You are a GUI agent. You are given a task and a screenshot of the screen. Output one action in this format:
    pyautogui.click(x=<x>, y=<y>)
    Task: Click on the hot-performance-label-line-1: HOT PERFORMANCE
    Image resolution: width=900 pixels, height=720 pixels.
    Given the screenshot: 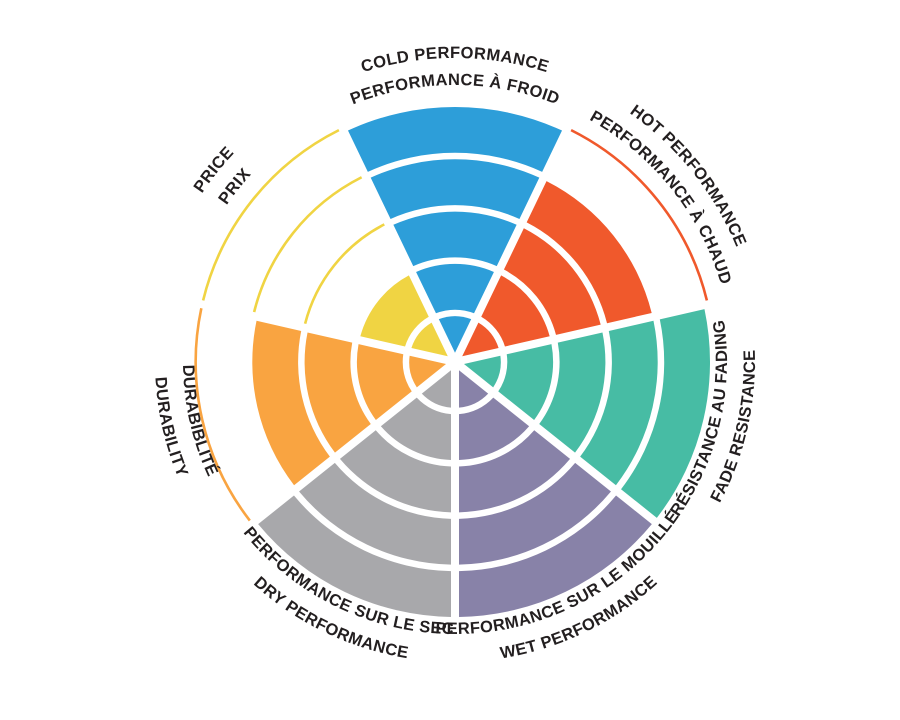 What is the action you would take?
    pyautogui.click(x=688, y=176)
    